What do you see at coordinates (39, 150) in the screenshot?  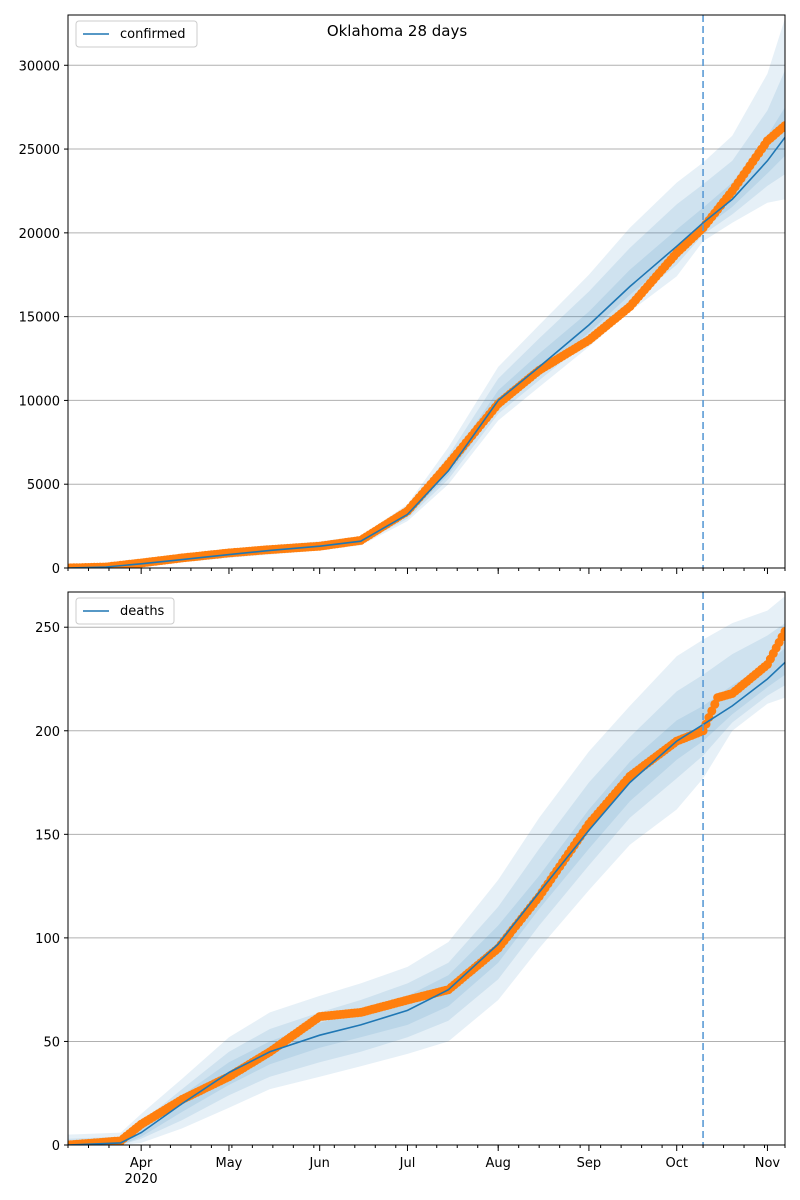 I see `y-tick-label: 25000` at bounding box center [39, 150].